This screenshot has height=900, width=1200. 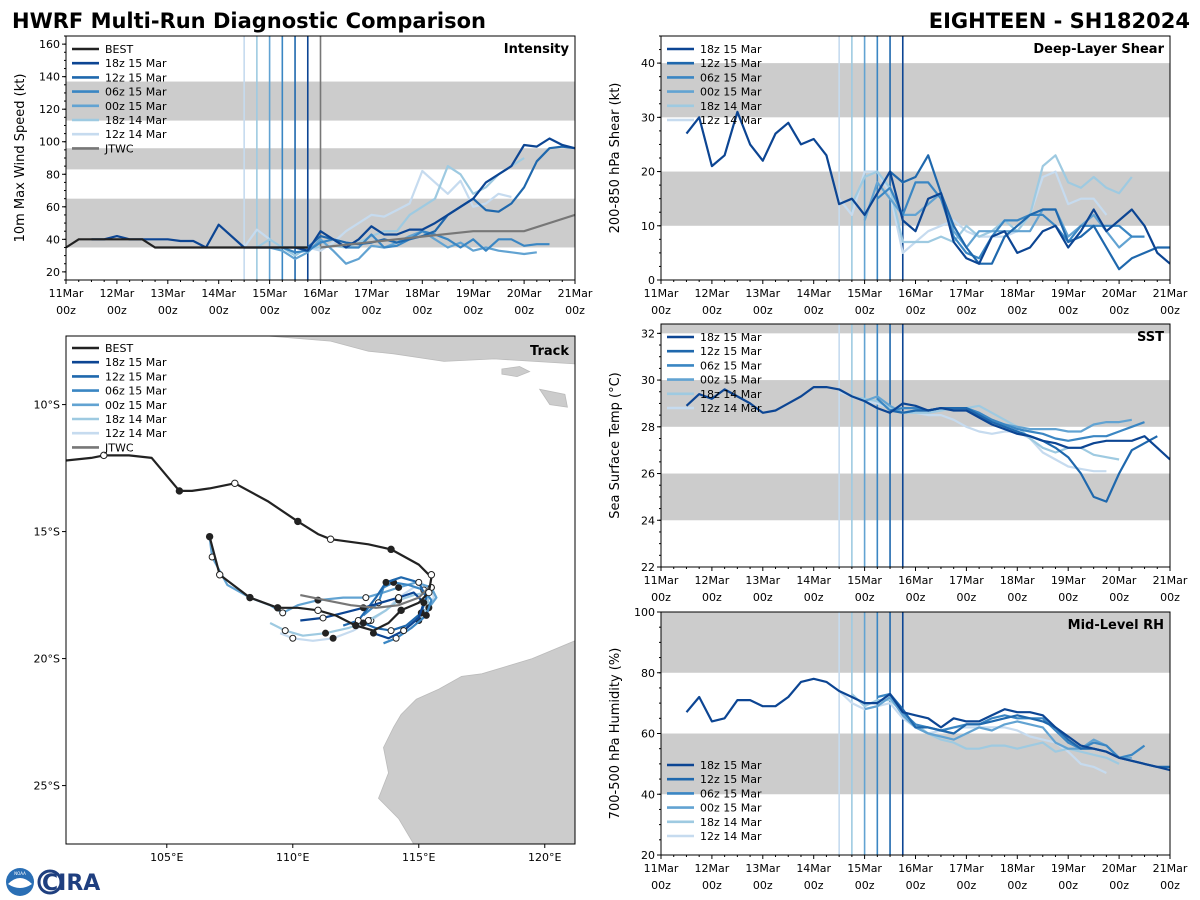 I want to click on intensity-xtick-label: 12Mar, so click(x=117, y=293).